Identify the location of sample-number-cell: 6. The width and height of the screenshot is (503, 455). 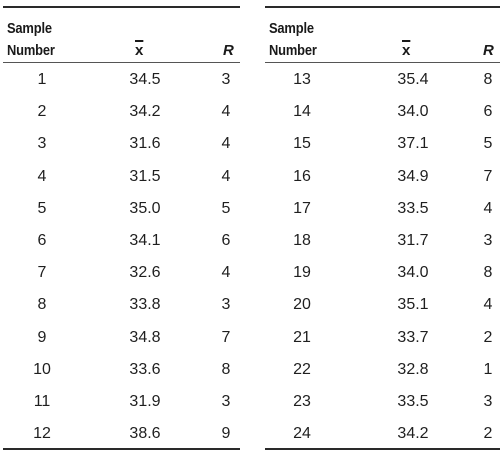
(42, 240).